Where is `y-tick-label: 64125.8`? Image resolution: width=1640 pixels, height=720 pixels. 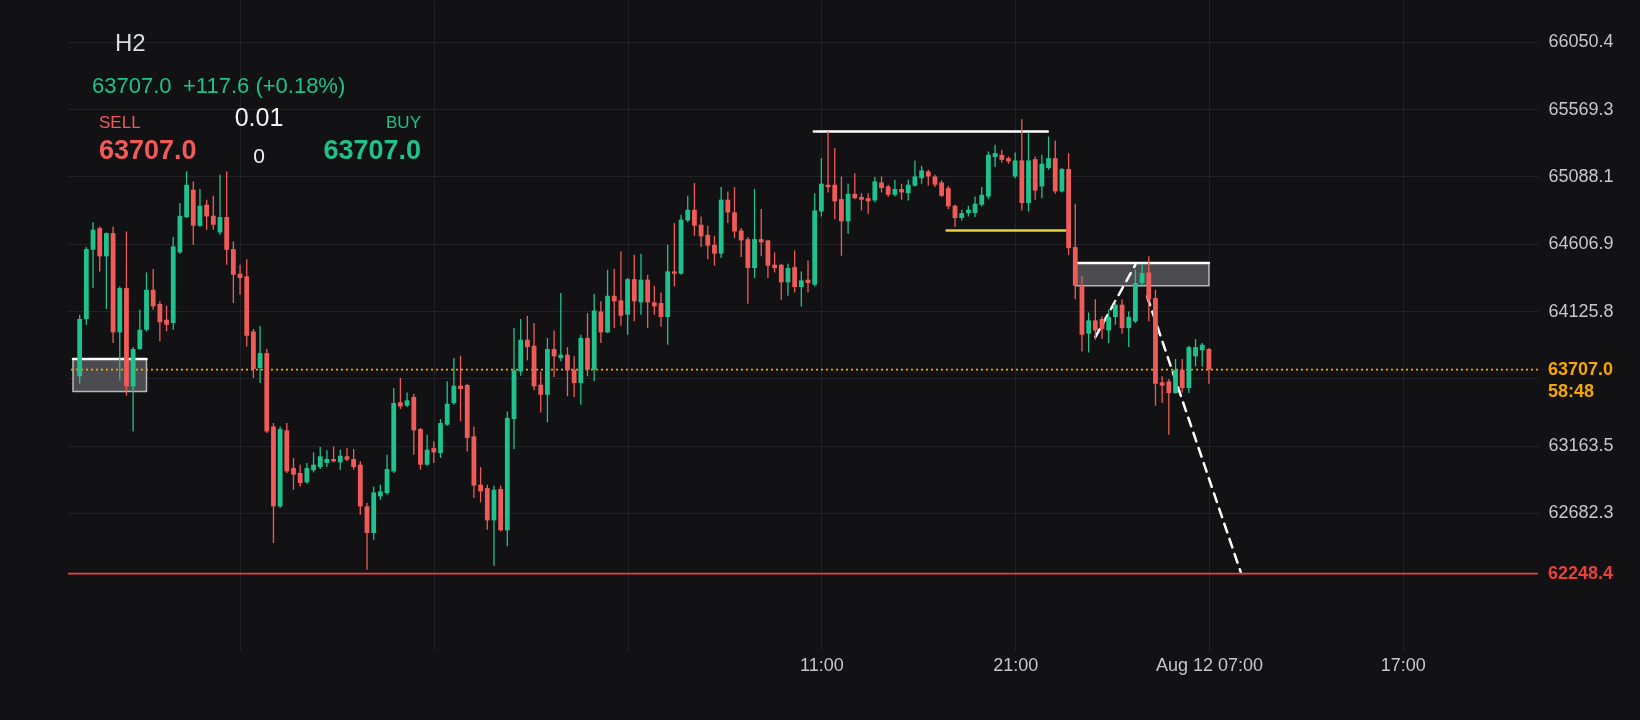 y-tick-label: 64125.8 is located at coordinates (1581, 310).